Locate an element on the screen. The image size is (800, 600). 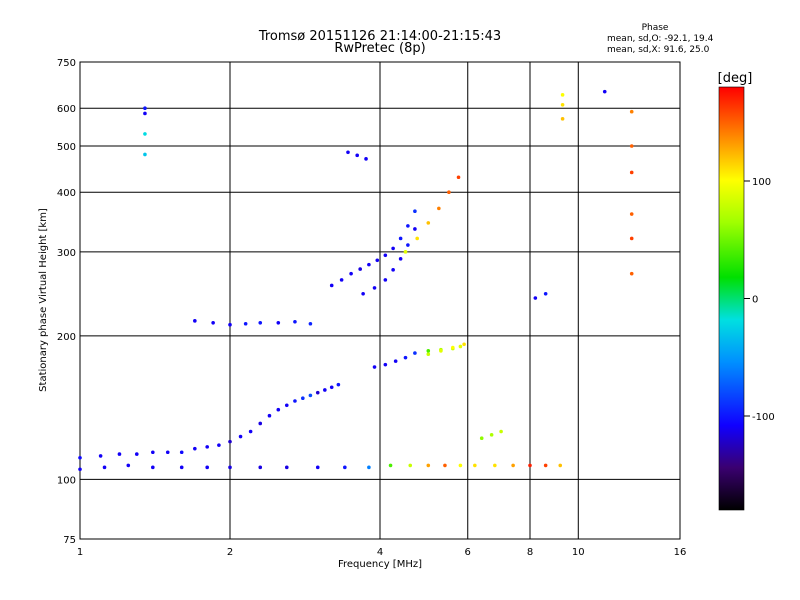
phase-legend-x: mean, sd,X: 91.6, 25.0 is located at coordinates (658, 50).